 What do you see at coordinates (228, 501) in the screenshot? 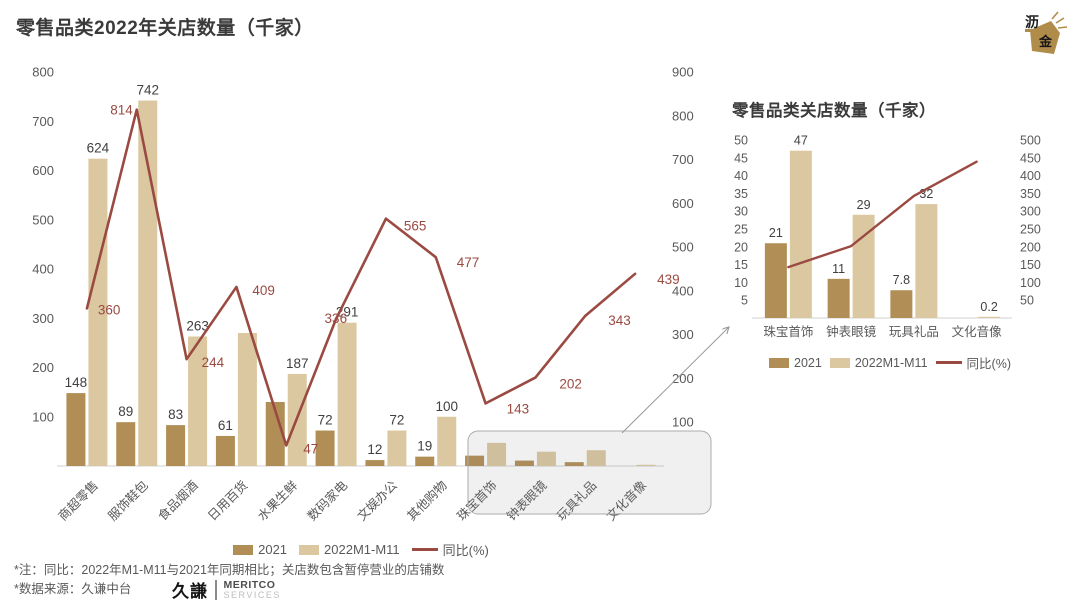
I see `category-label: 日用百货` at bounding box center [228, 501].